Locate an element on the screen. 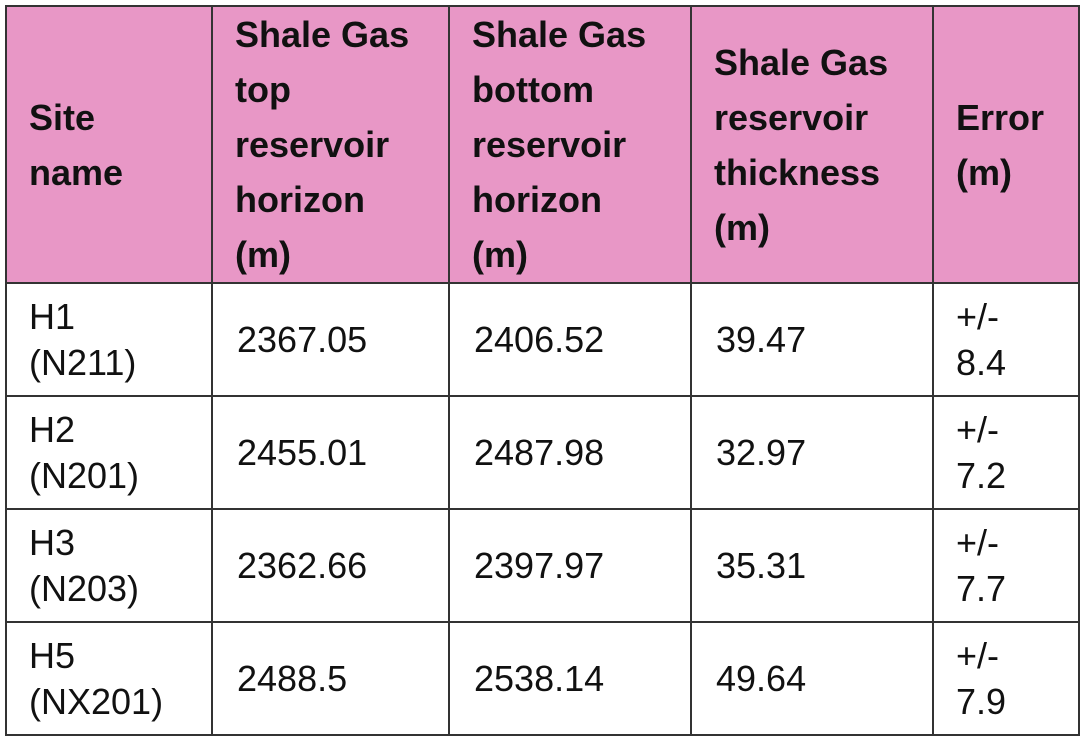  cell-top-horizon: 2367.05 is located at coordinates (330, 339).